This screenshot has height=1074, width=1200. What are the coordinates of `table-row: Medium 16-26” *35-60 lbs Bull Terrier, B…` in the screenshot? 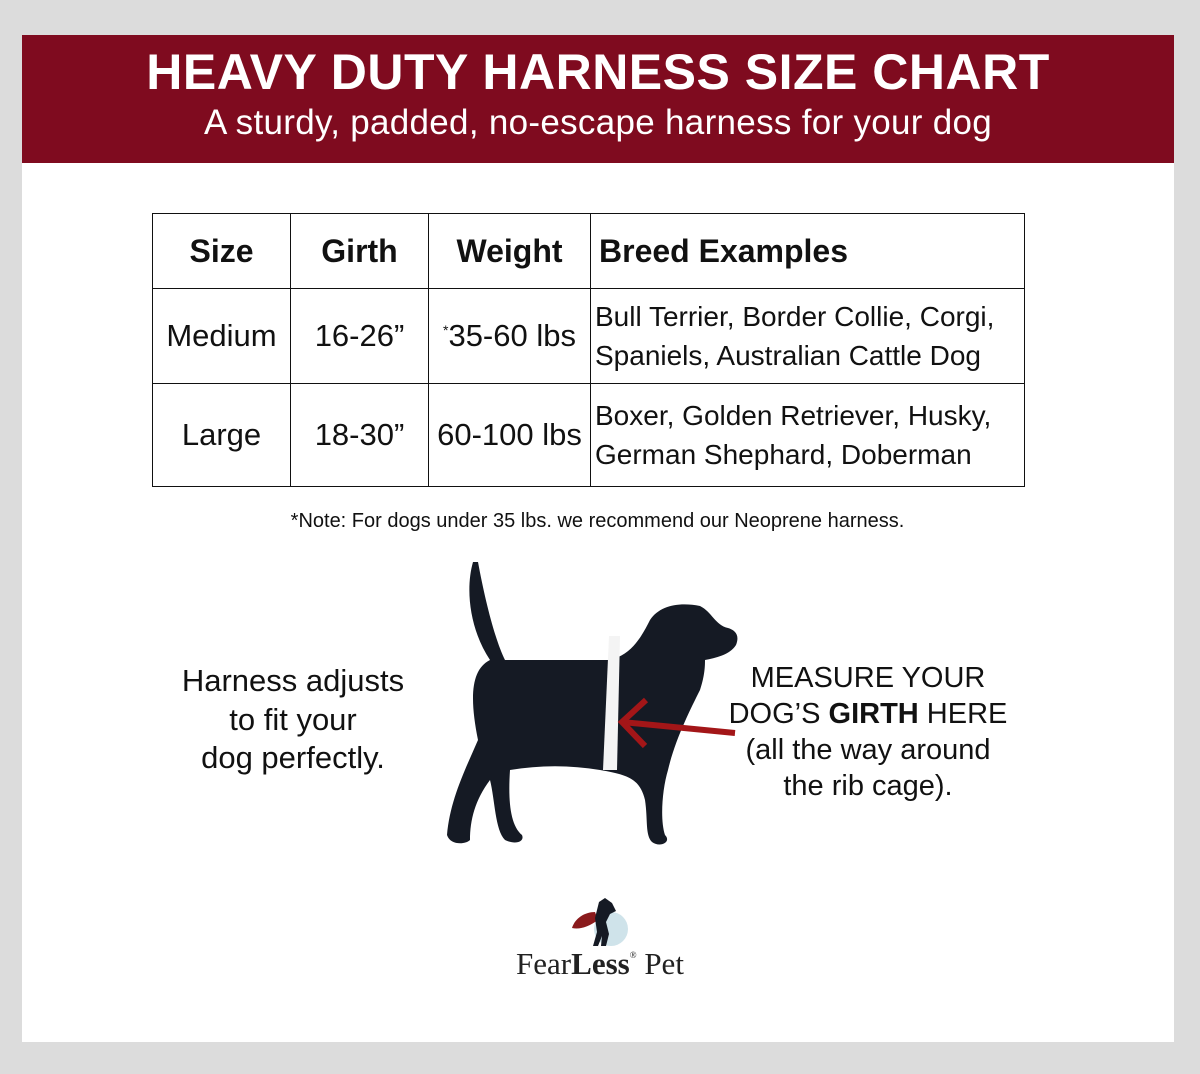 It's located at (588, 336).